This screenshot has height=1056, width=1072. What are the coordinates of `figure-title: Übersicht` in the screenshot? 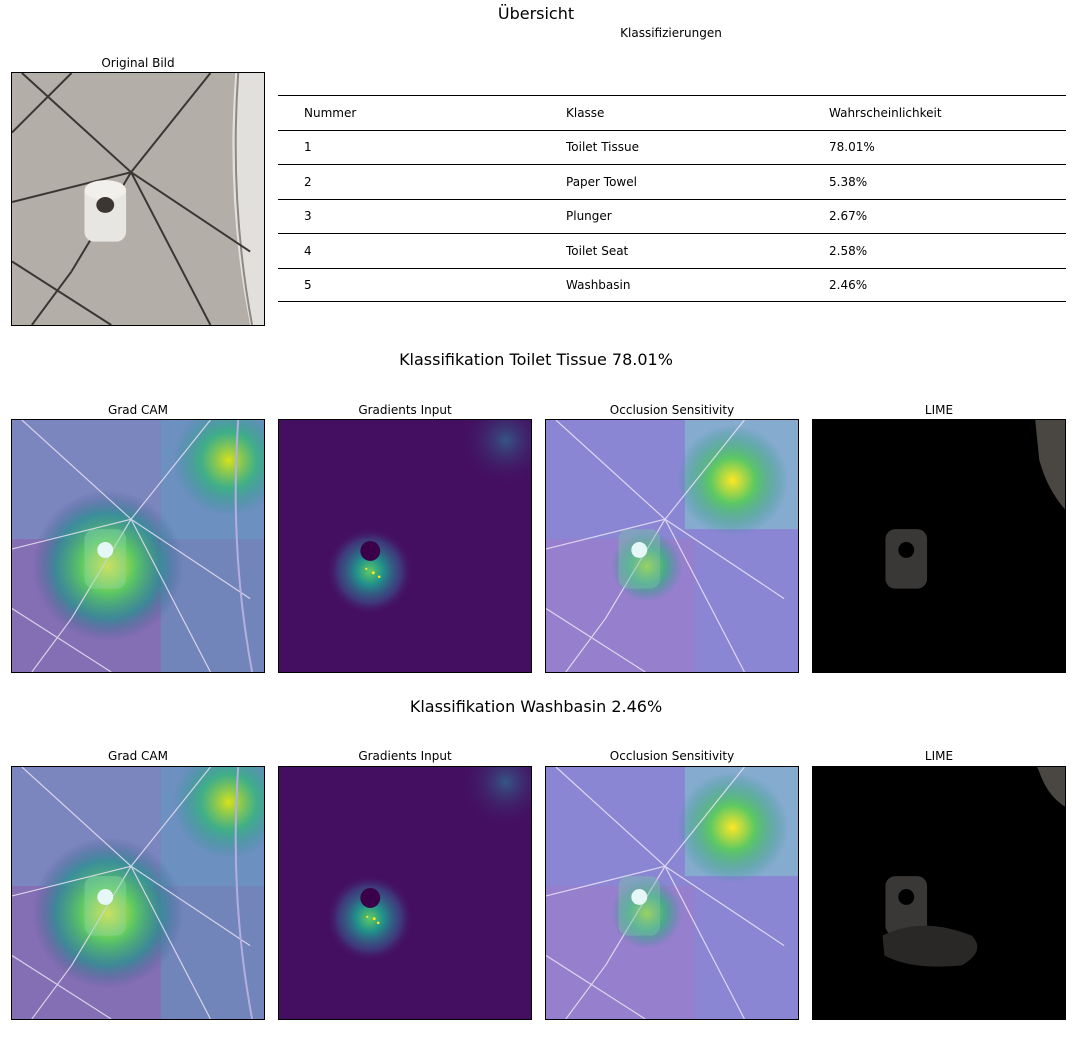 It's located at (536, 13).